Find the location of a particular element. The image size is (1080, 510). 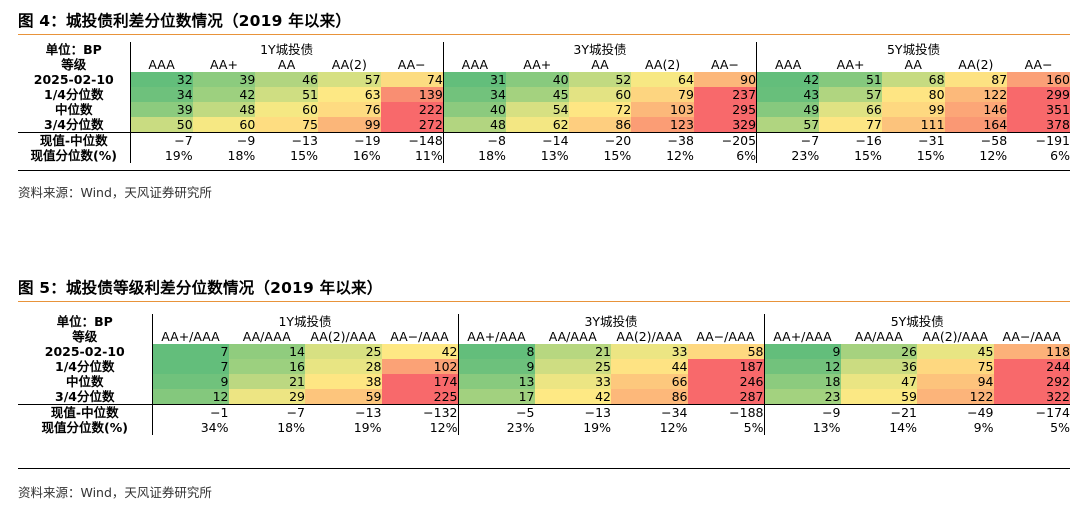

heat-cell: 90 is located at coordinates (725, 79).